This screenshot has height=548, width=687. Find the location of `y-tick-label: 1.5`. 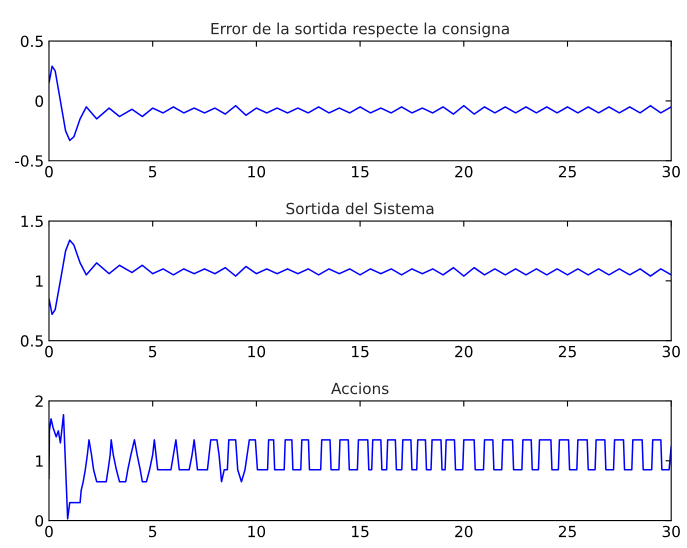

y-tick-label: 1.5 is located at coordinates (32, 222).